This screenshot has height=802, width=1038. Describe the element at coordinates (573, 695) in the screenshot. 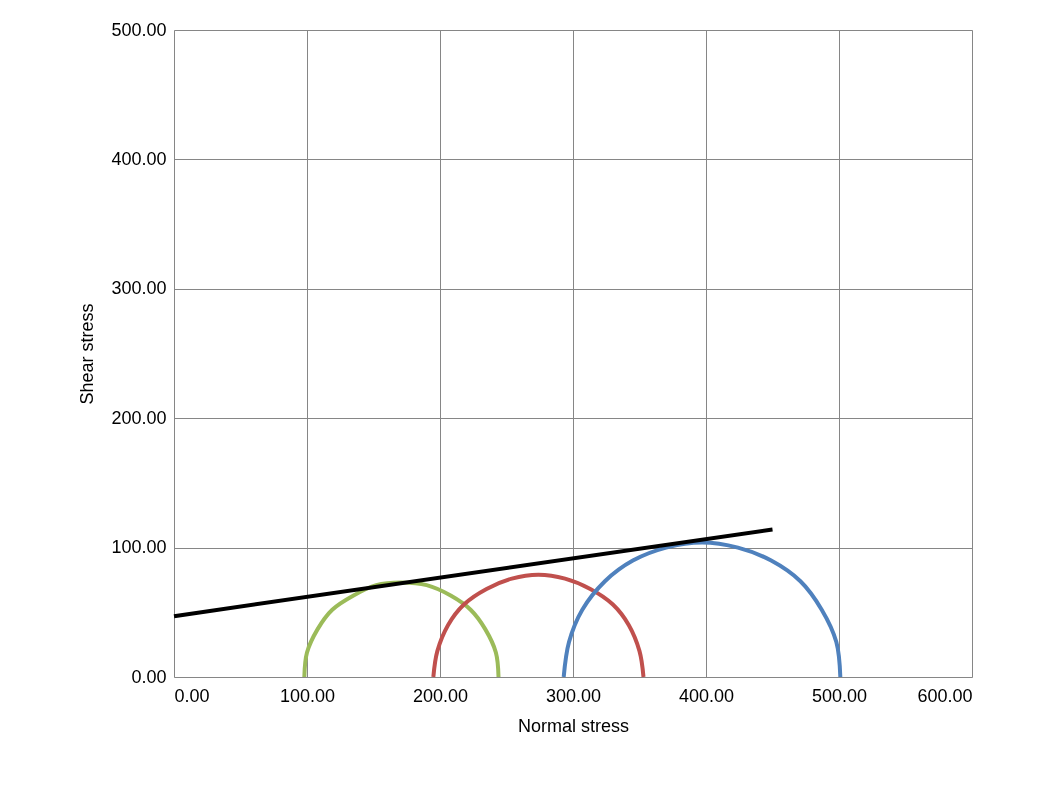

I see `x-tick-label: 300.00` at that location.